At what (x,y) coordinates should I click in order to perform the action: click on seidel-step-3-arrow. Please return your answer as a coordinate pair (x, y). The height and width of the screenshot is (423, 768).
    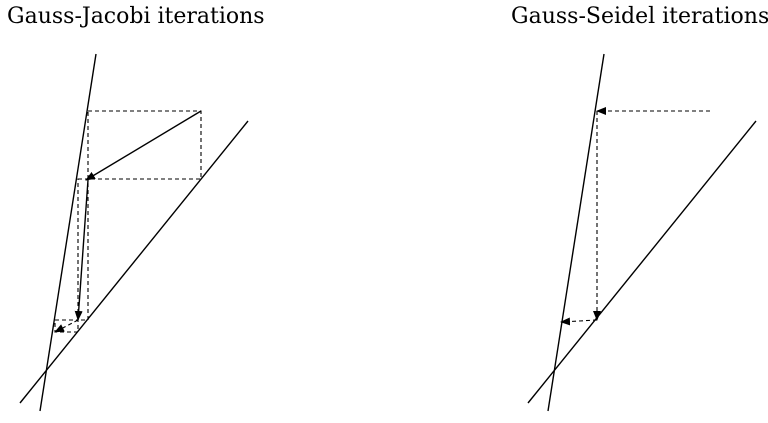
    Looking at the image, I should click on (579, 321).